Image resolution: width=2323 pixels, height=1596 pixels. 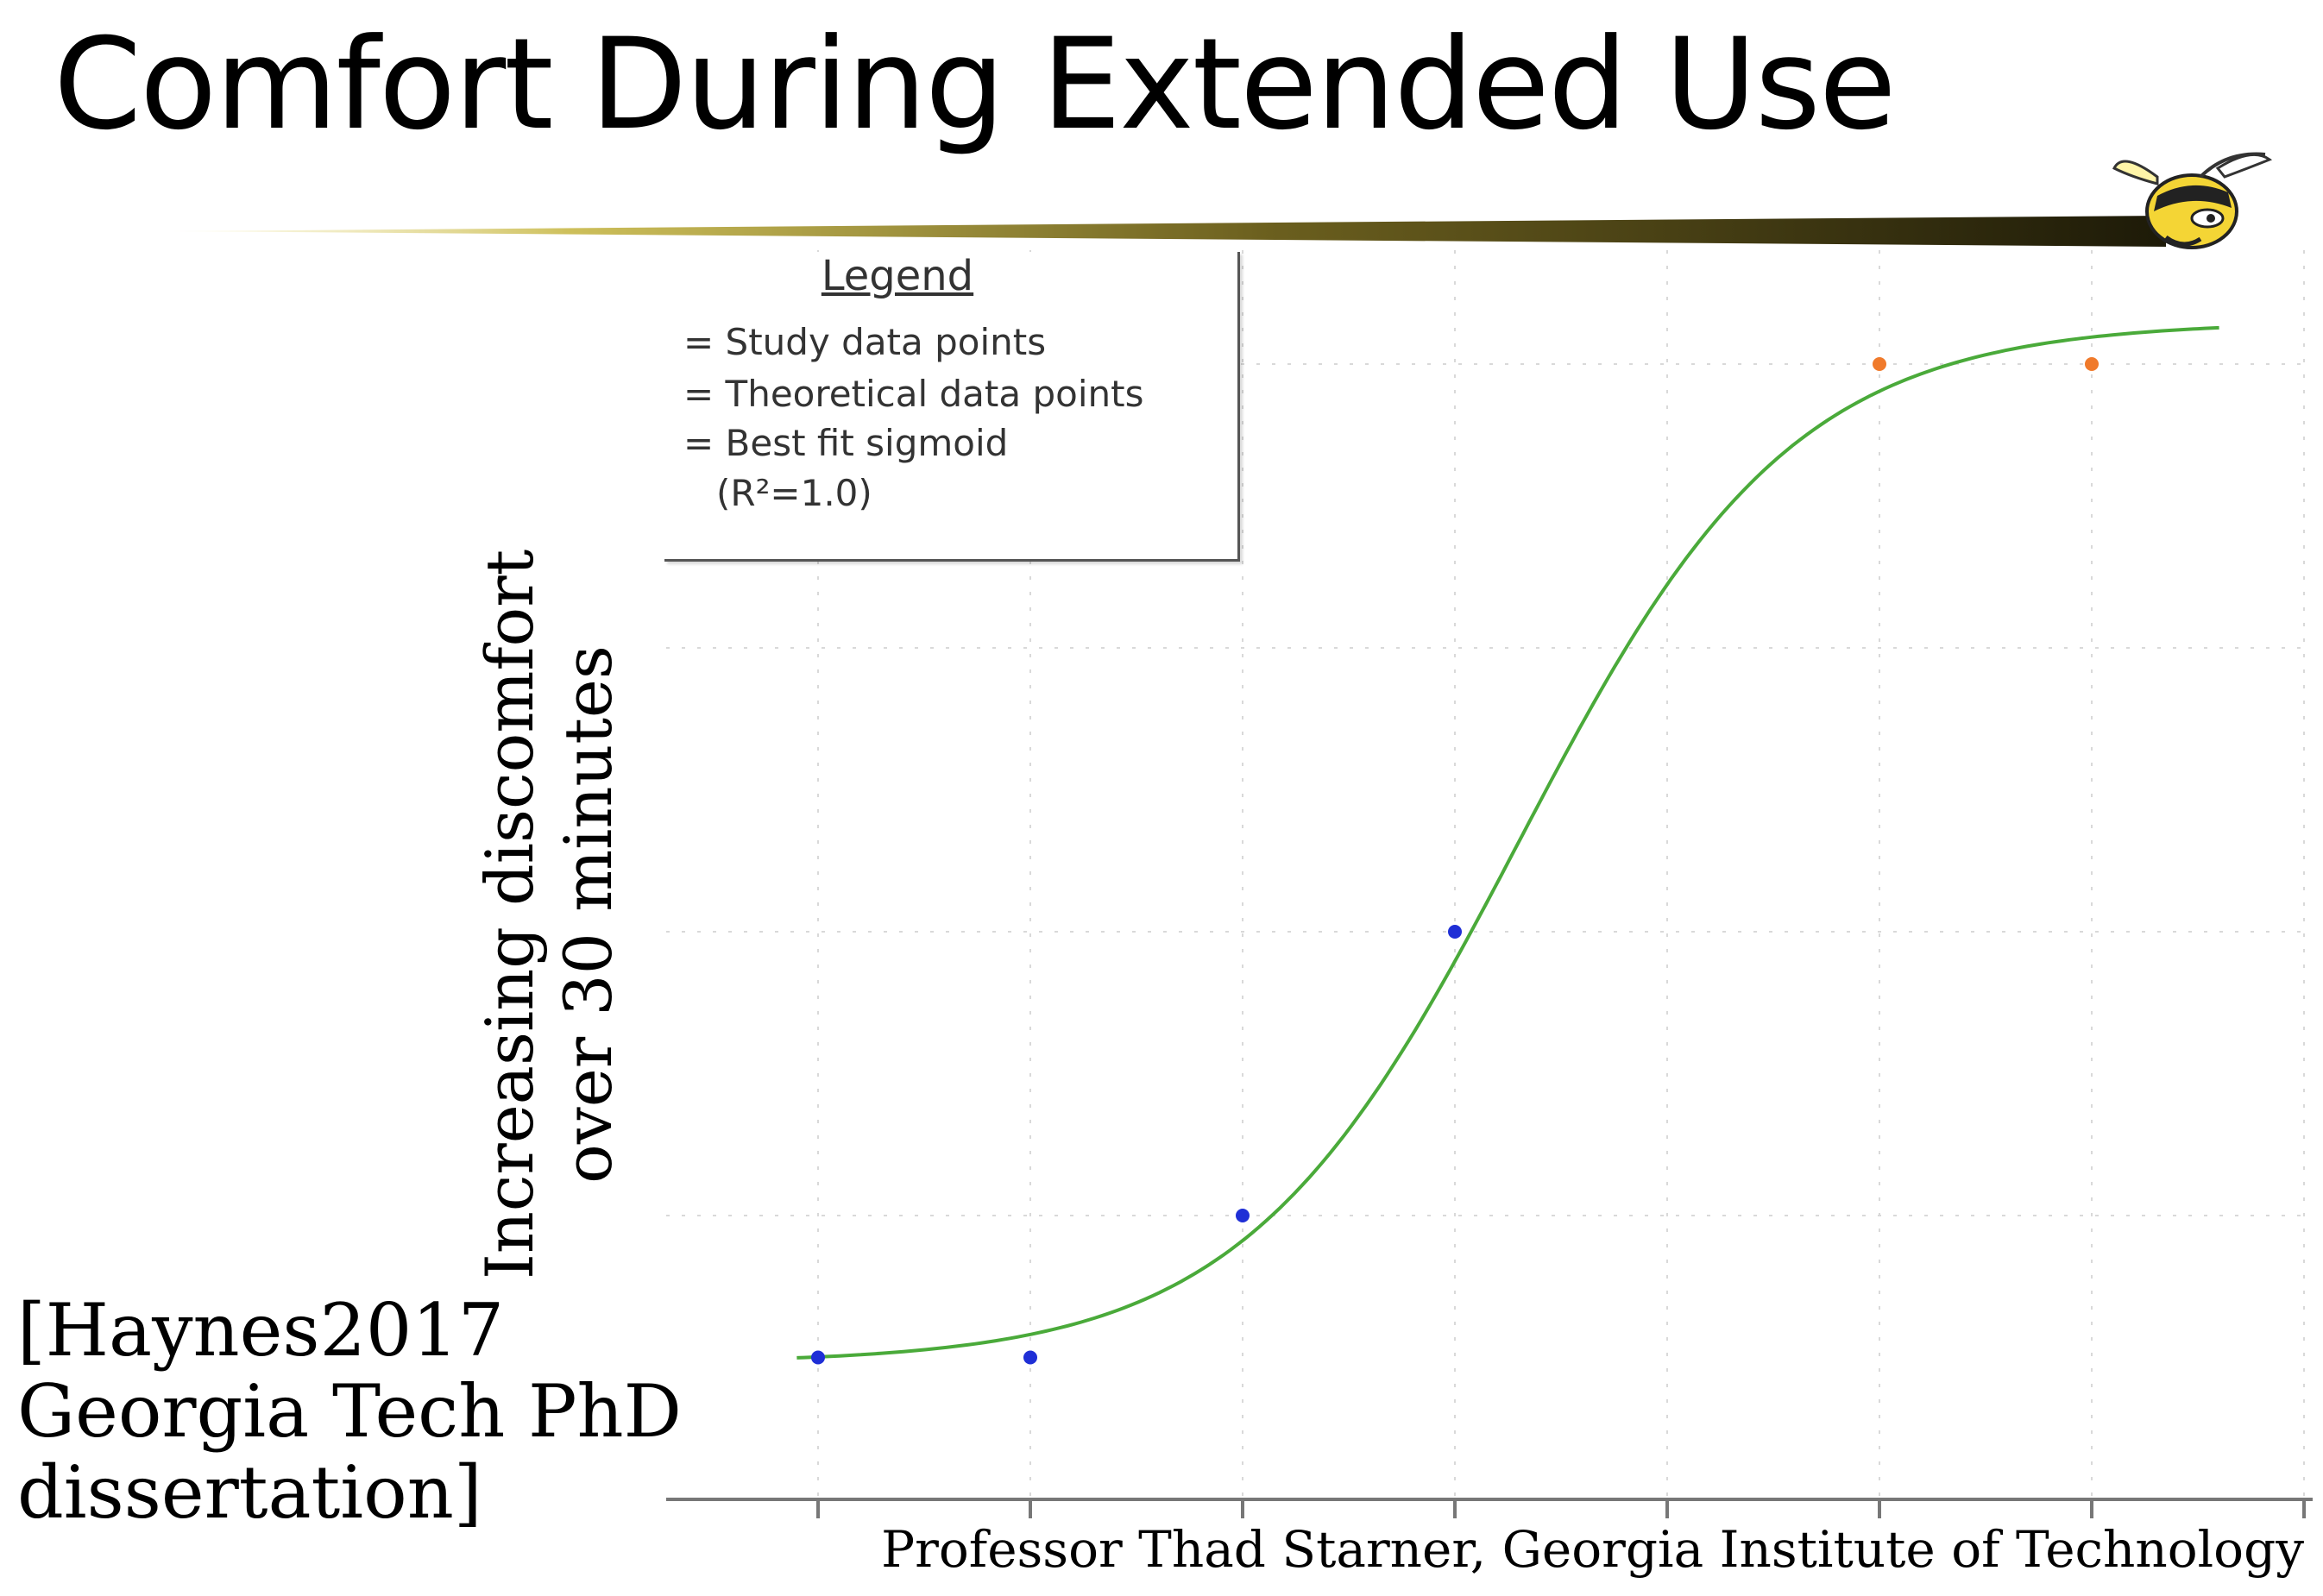 What do you see at coordinates (509, 914) in the screenshot?
I see `y-axis-label-line: Increasing discomfort` at bounding box center [509, 914].